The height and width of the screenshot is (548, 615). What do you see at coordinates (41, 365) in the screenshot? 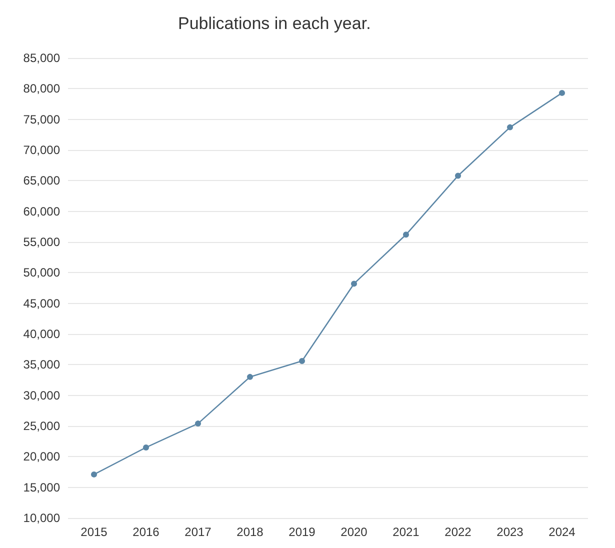
I see `y-tick-label: 35,000` at bounding box center [41, 365].